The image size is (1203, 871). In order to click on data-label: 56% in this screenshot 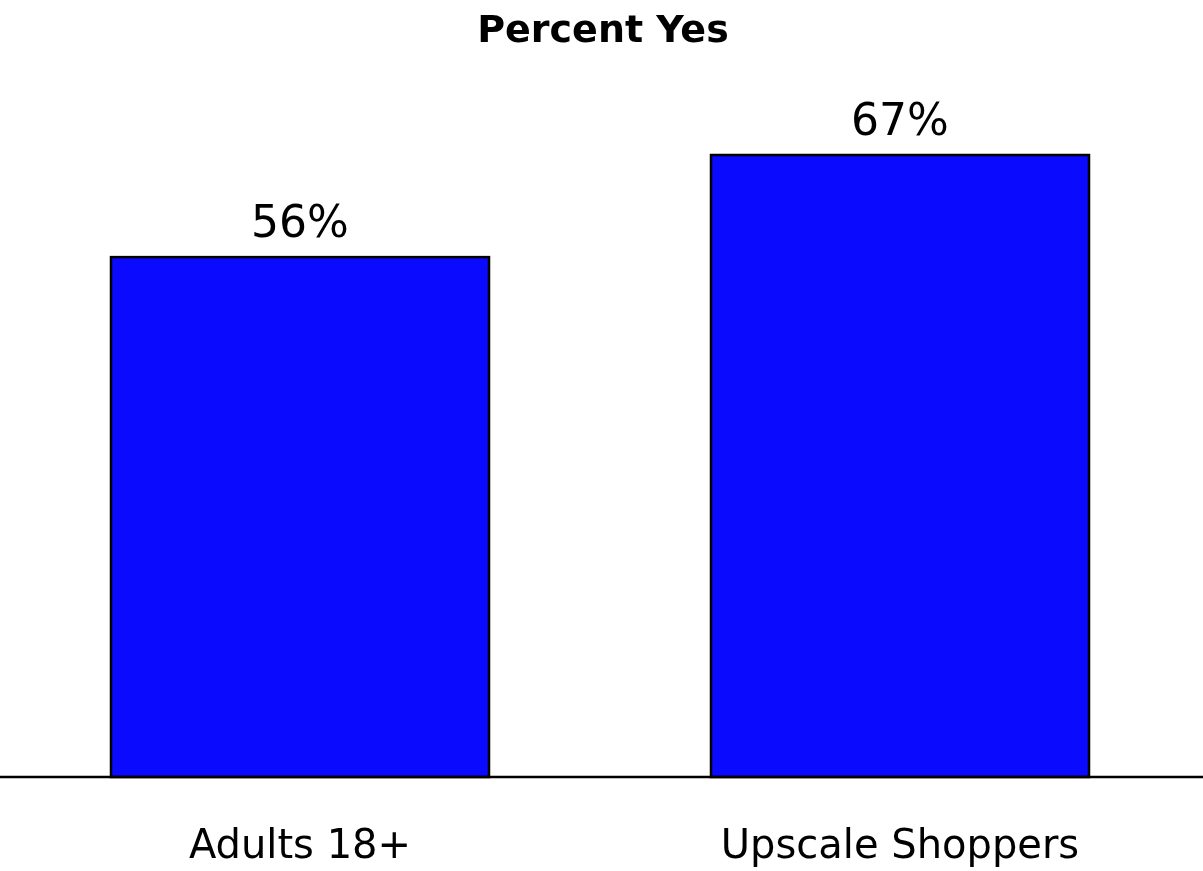, I will do `click(300, 222)`.